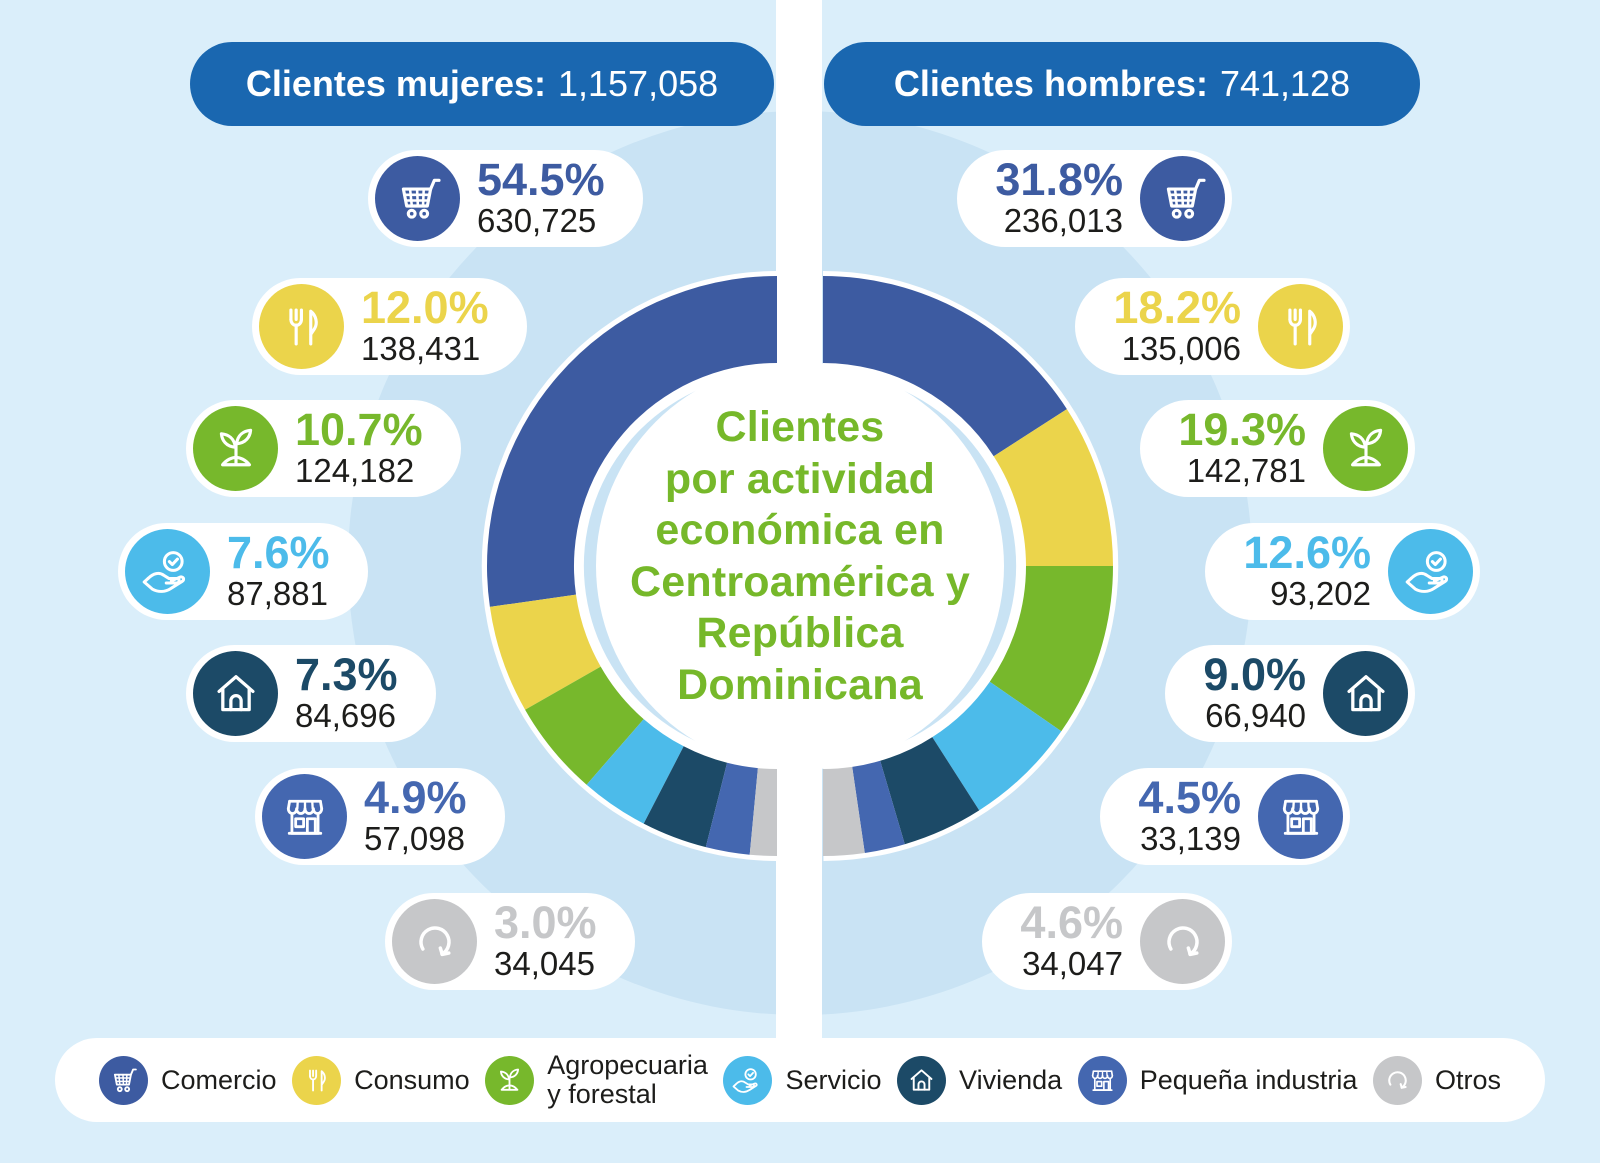 This screenshot has width=1600, height=1163. Describe the element at coordinates (800, 684) in the screenshot. I see `chart-title-line: Dominicana` at that location.